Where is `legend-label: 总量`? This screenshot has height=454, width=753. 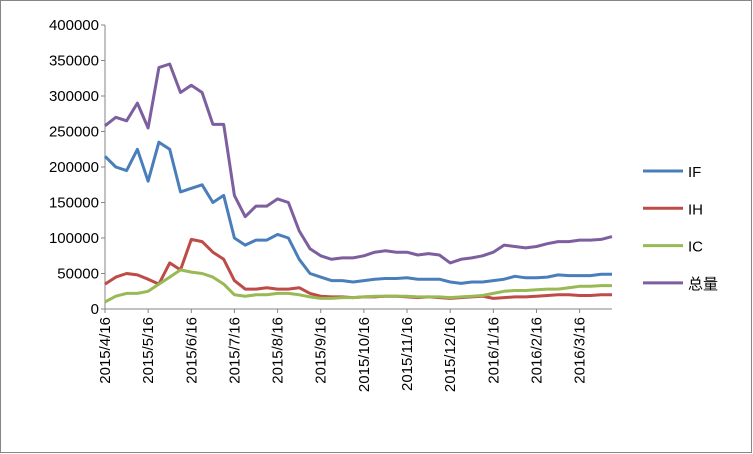 legend-label: 总量 is located at coordinates (703, 284).